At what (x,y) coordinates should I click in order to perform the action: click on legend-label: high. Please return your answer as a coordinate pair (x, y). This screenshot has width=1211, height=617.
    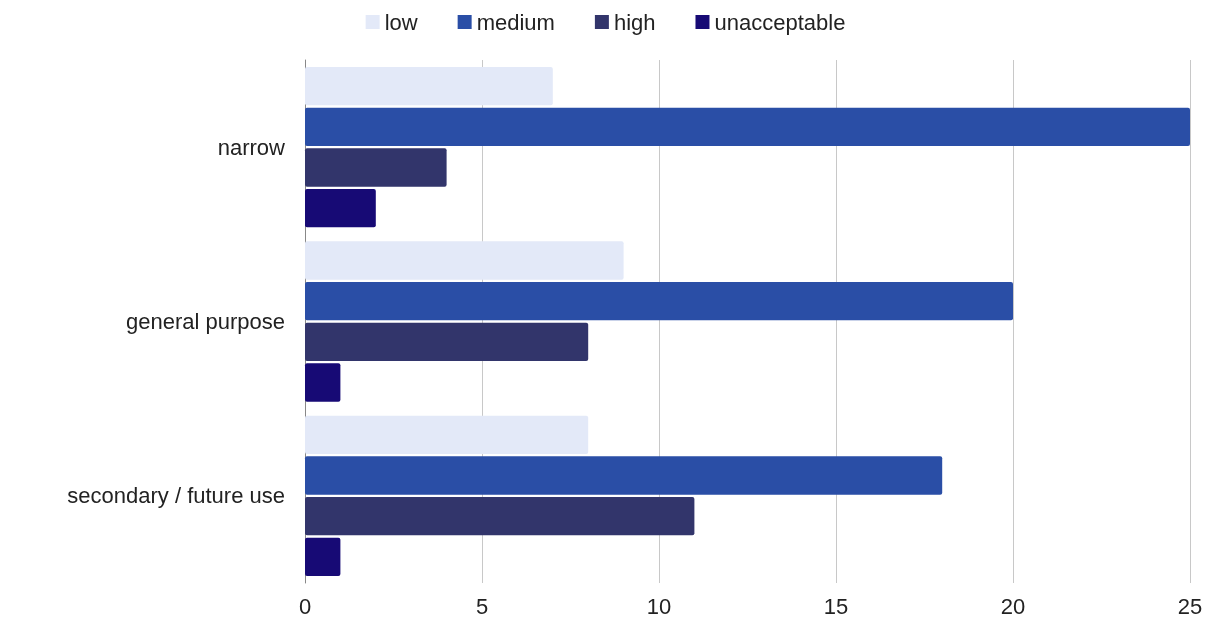
    Looking at the image, I should click on (634, 22).